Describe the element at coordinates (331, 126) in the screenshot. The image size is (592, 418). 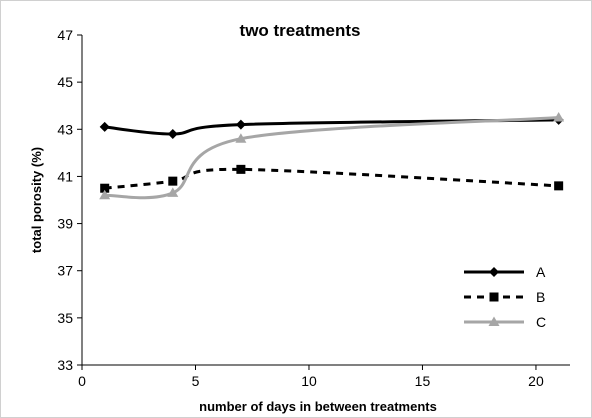
I see `series-a` at that location.